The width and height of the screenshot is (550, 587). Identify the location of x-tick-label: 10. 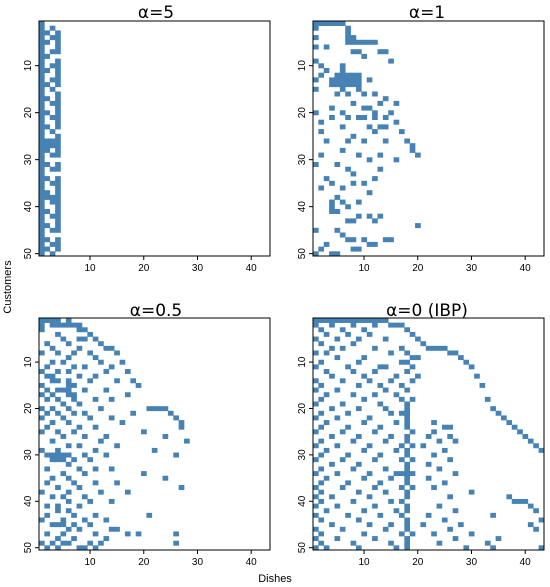
(364, 562).